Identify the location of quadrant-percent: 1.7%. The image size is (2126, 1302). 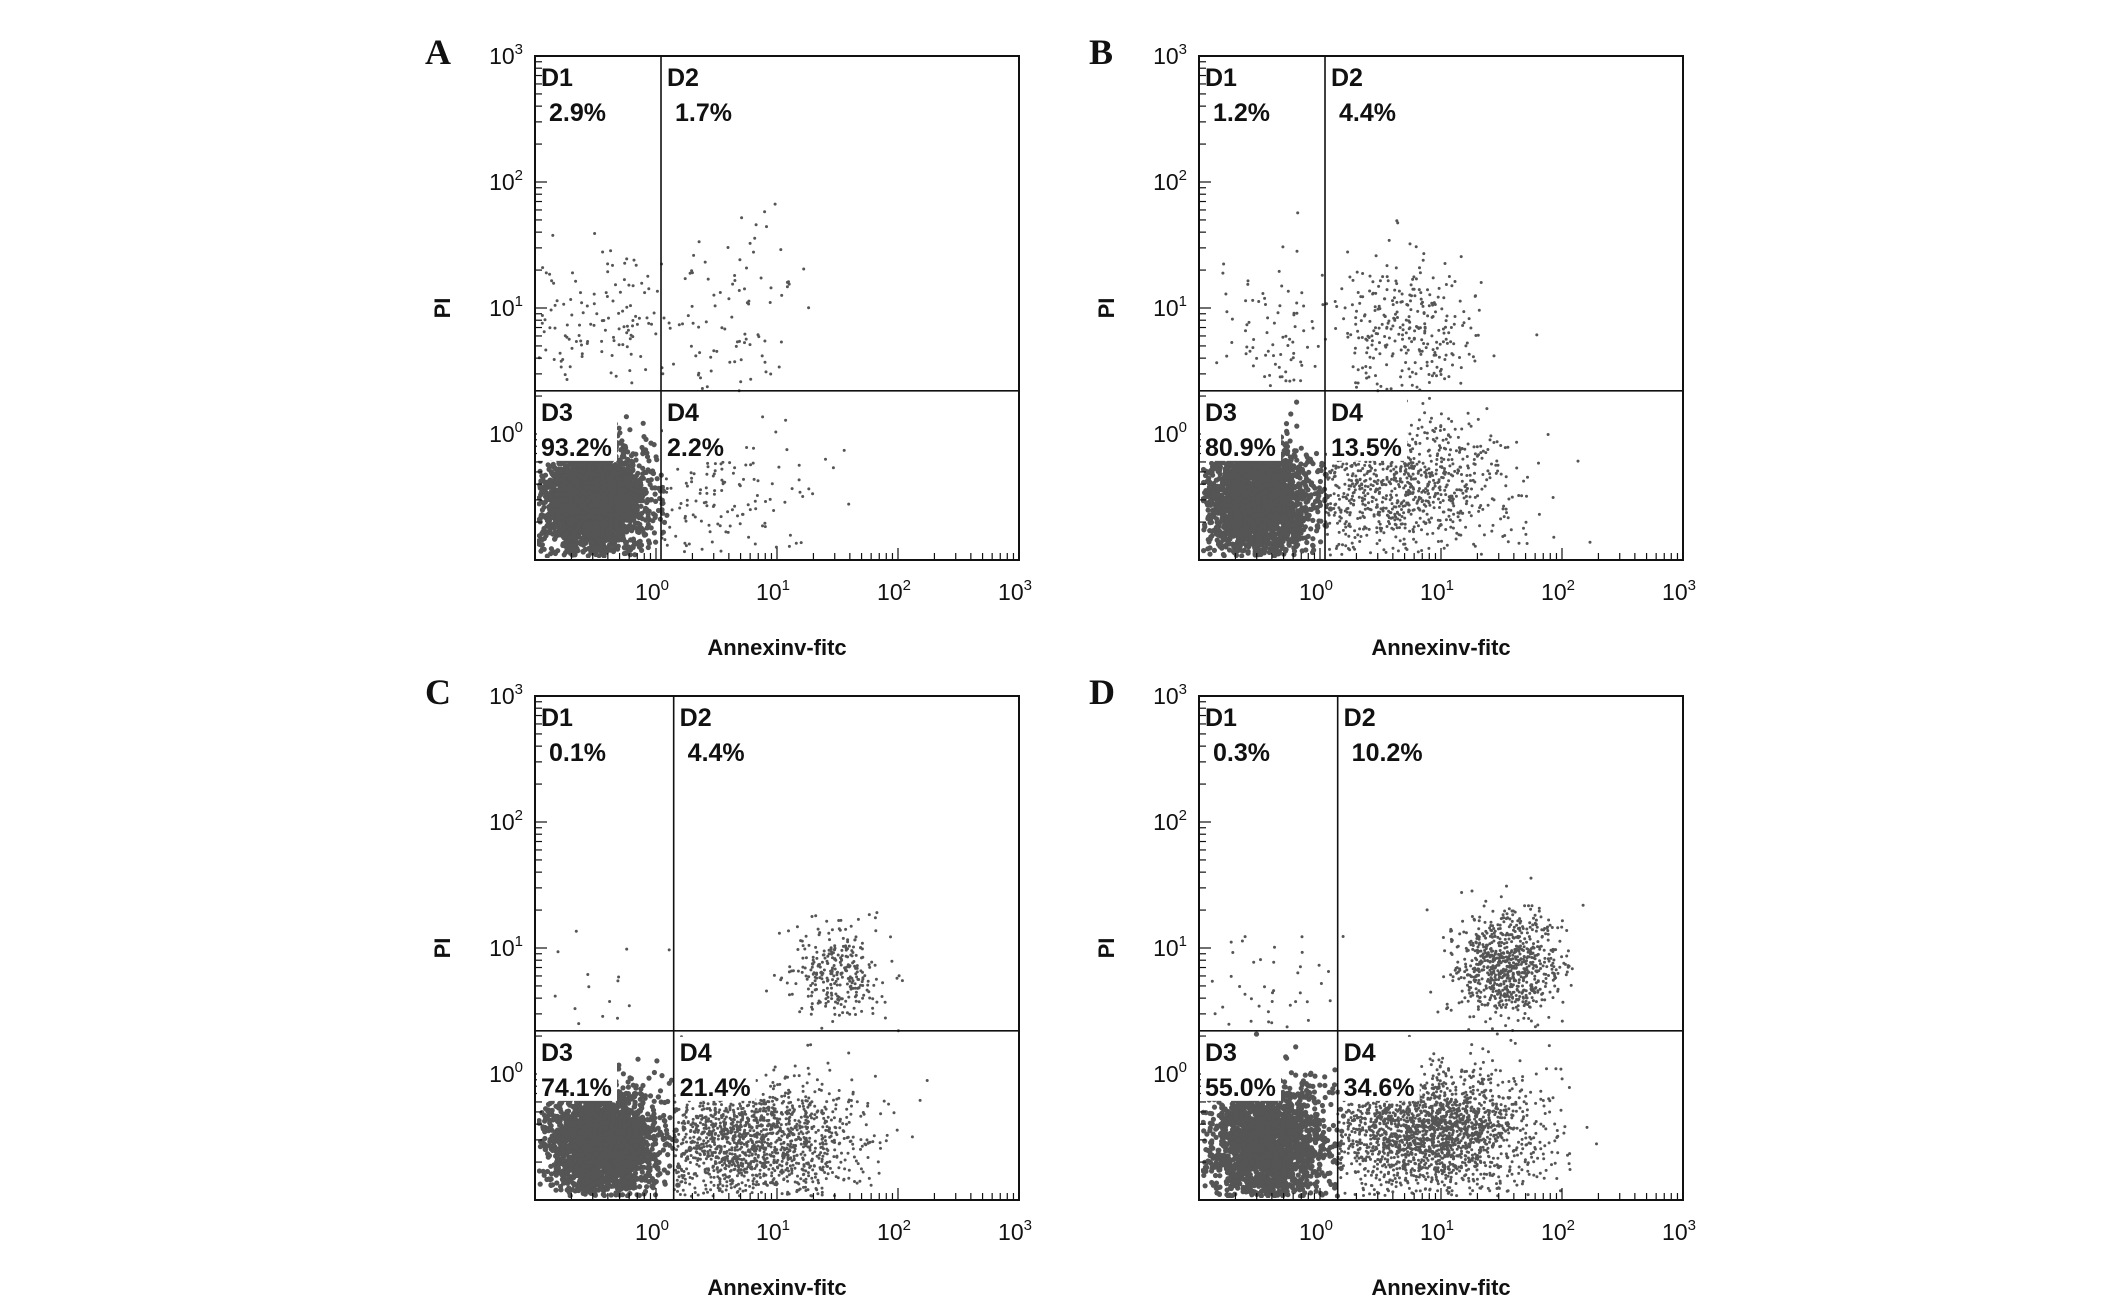
(703, 113).